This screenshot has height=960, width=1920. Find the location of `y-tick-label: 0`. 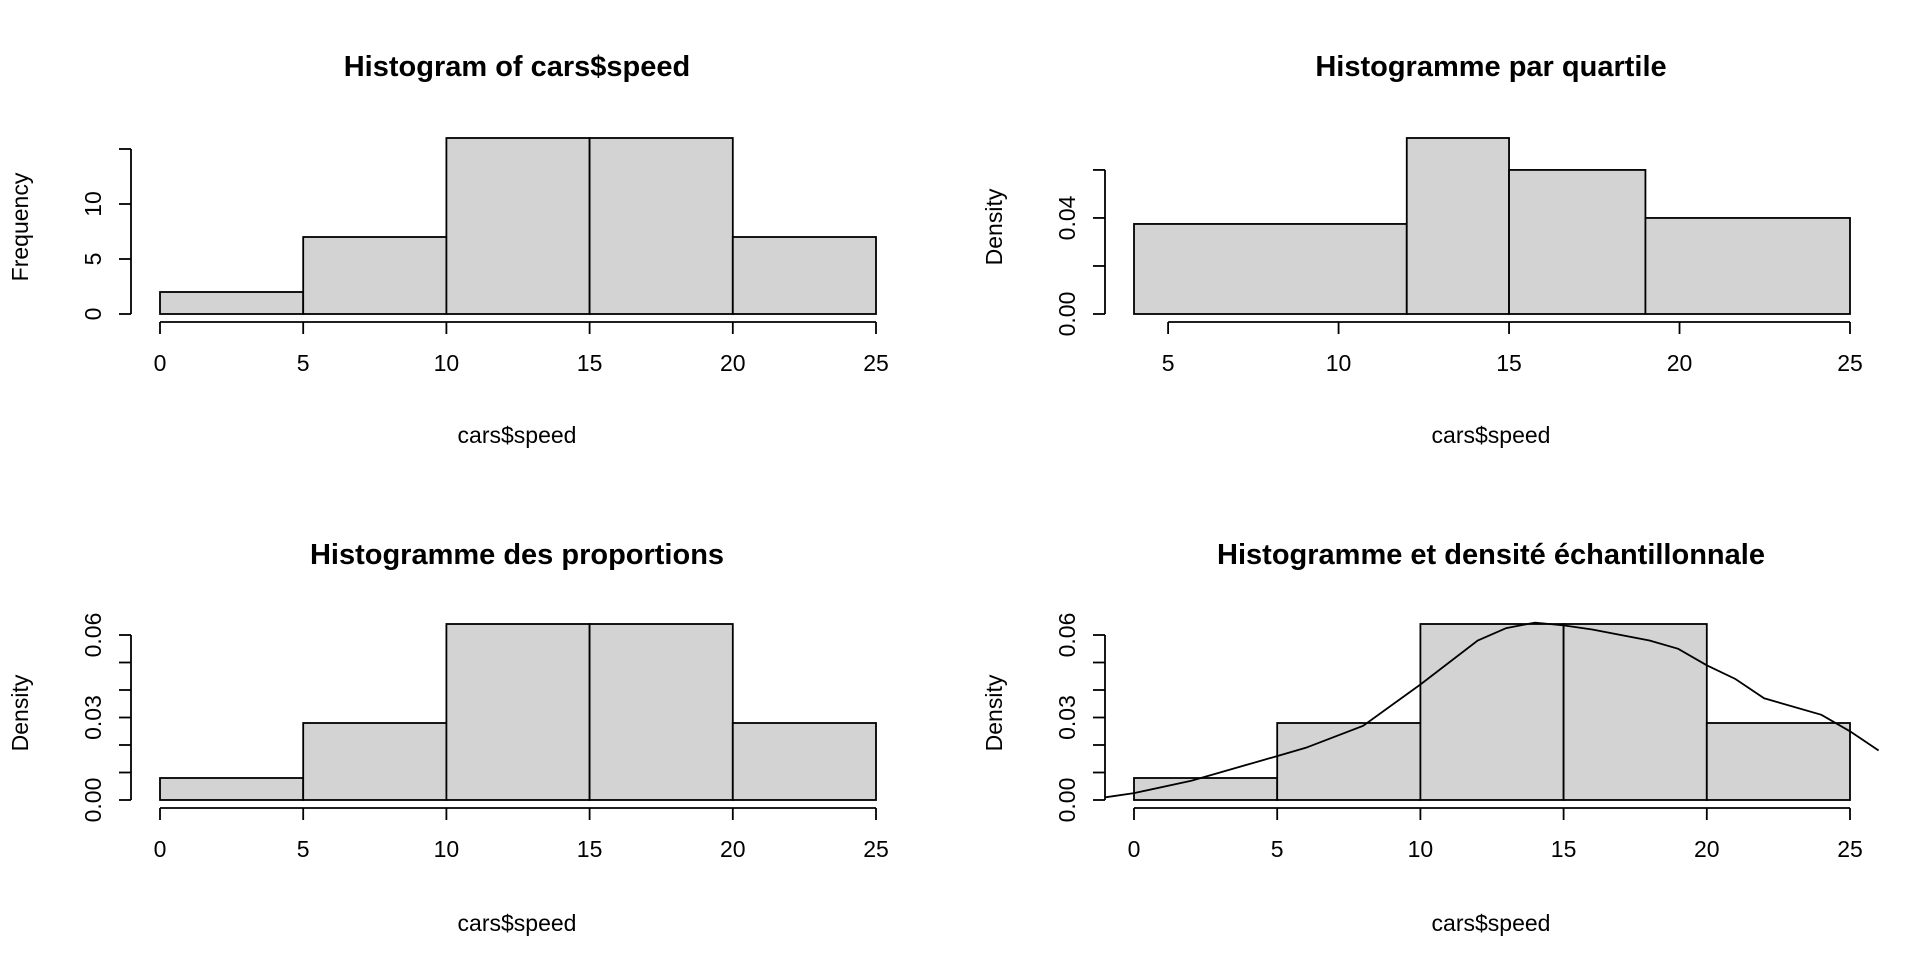

y-tick-label: 0 is located at coordinates (93, 314).